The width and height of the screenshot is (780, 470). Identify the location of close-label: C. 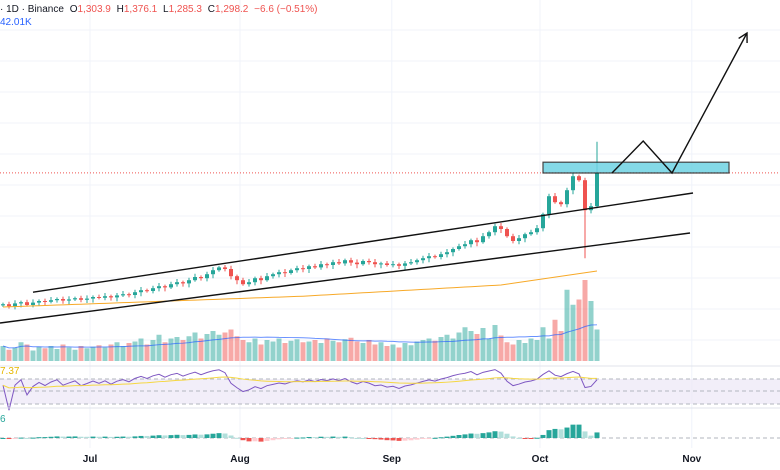
(211, 9).